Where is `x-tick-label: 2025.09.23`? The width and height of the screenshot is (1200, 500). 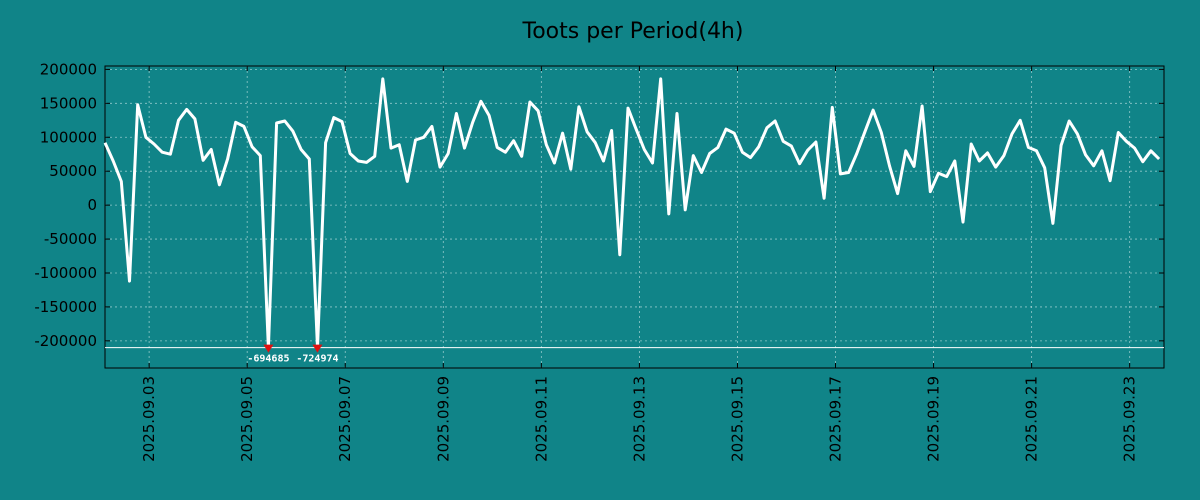 x-tick-label: 2025.09.23 is located at coordinates (1130, 419).